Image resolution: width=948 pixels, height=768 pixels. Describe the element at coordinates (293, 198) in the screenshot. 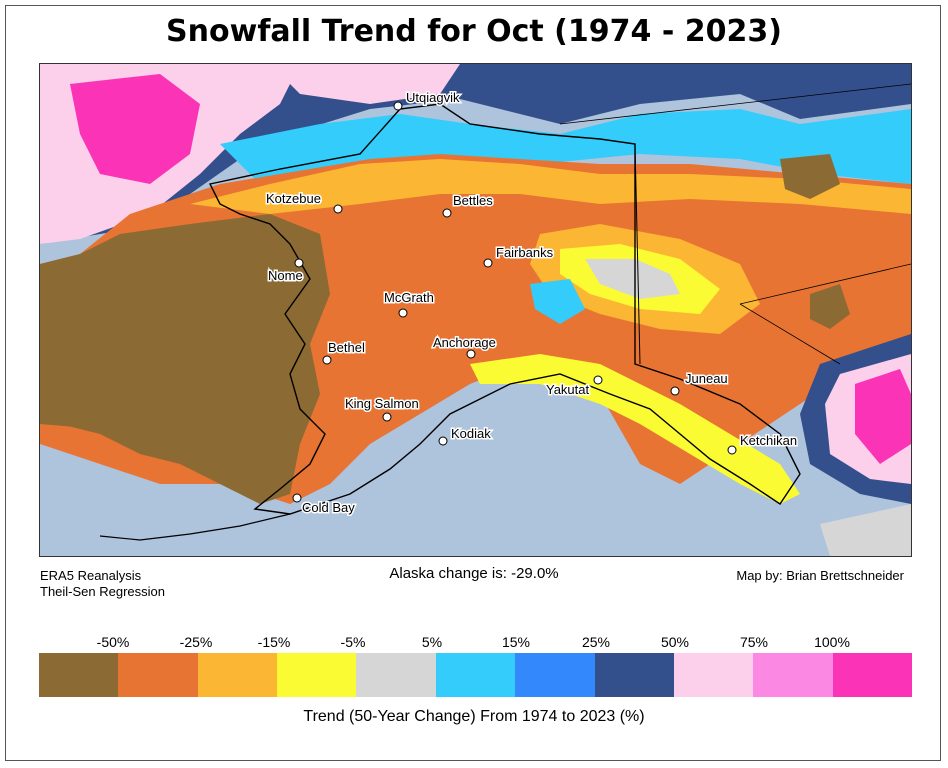

I see `city-label: Kotzebue` at that location.